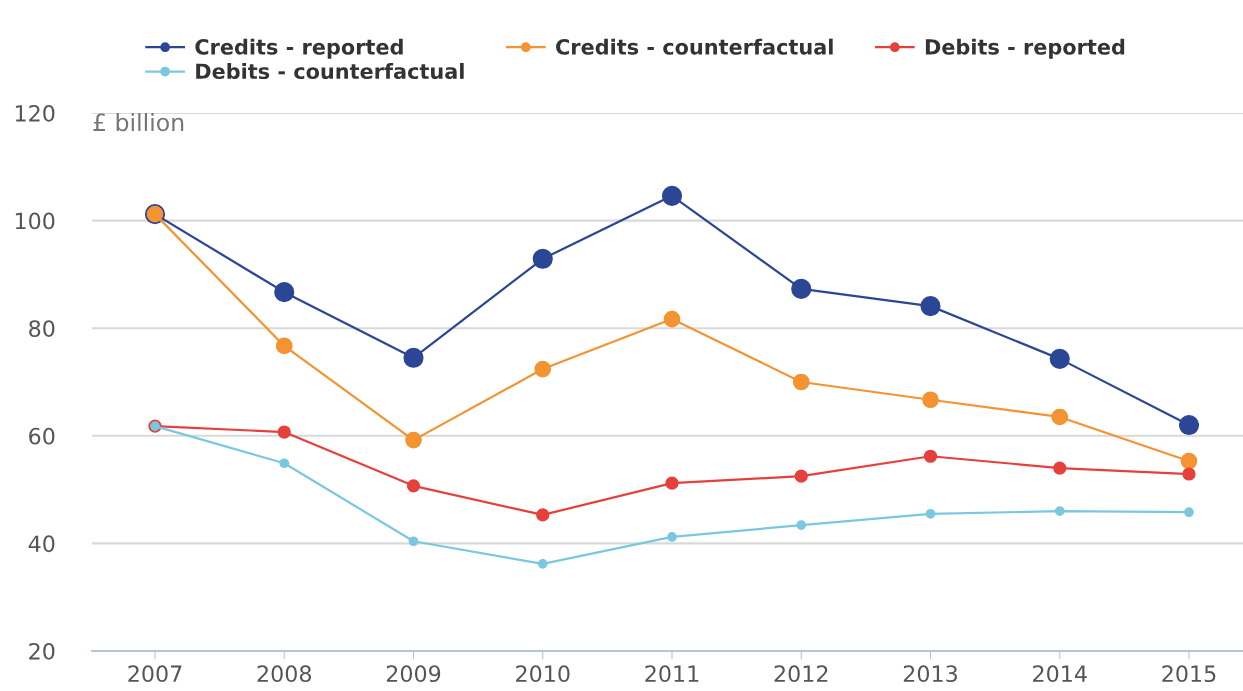  I want to click on legend-label: Credits - reported, so click(299, 48).